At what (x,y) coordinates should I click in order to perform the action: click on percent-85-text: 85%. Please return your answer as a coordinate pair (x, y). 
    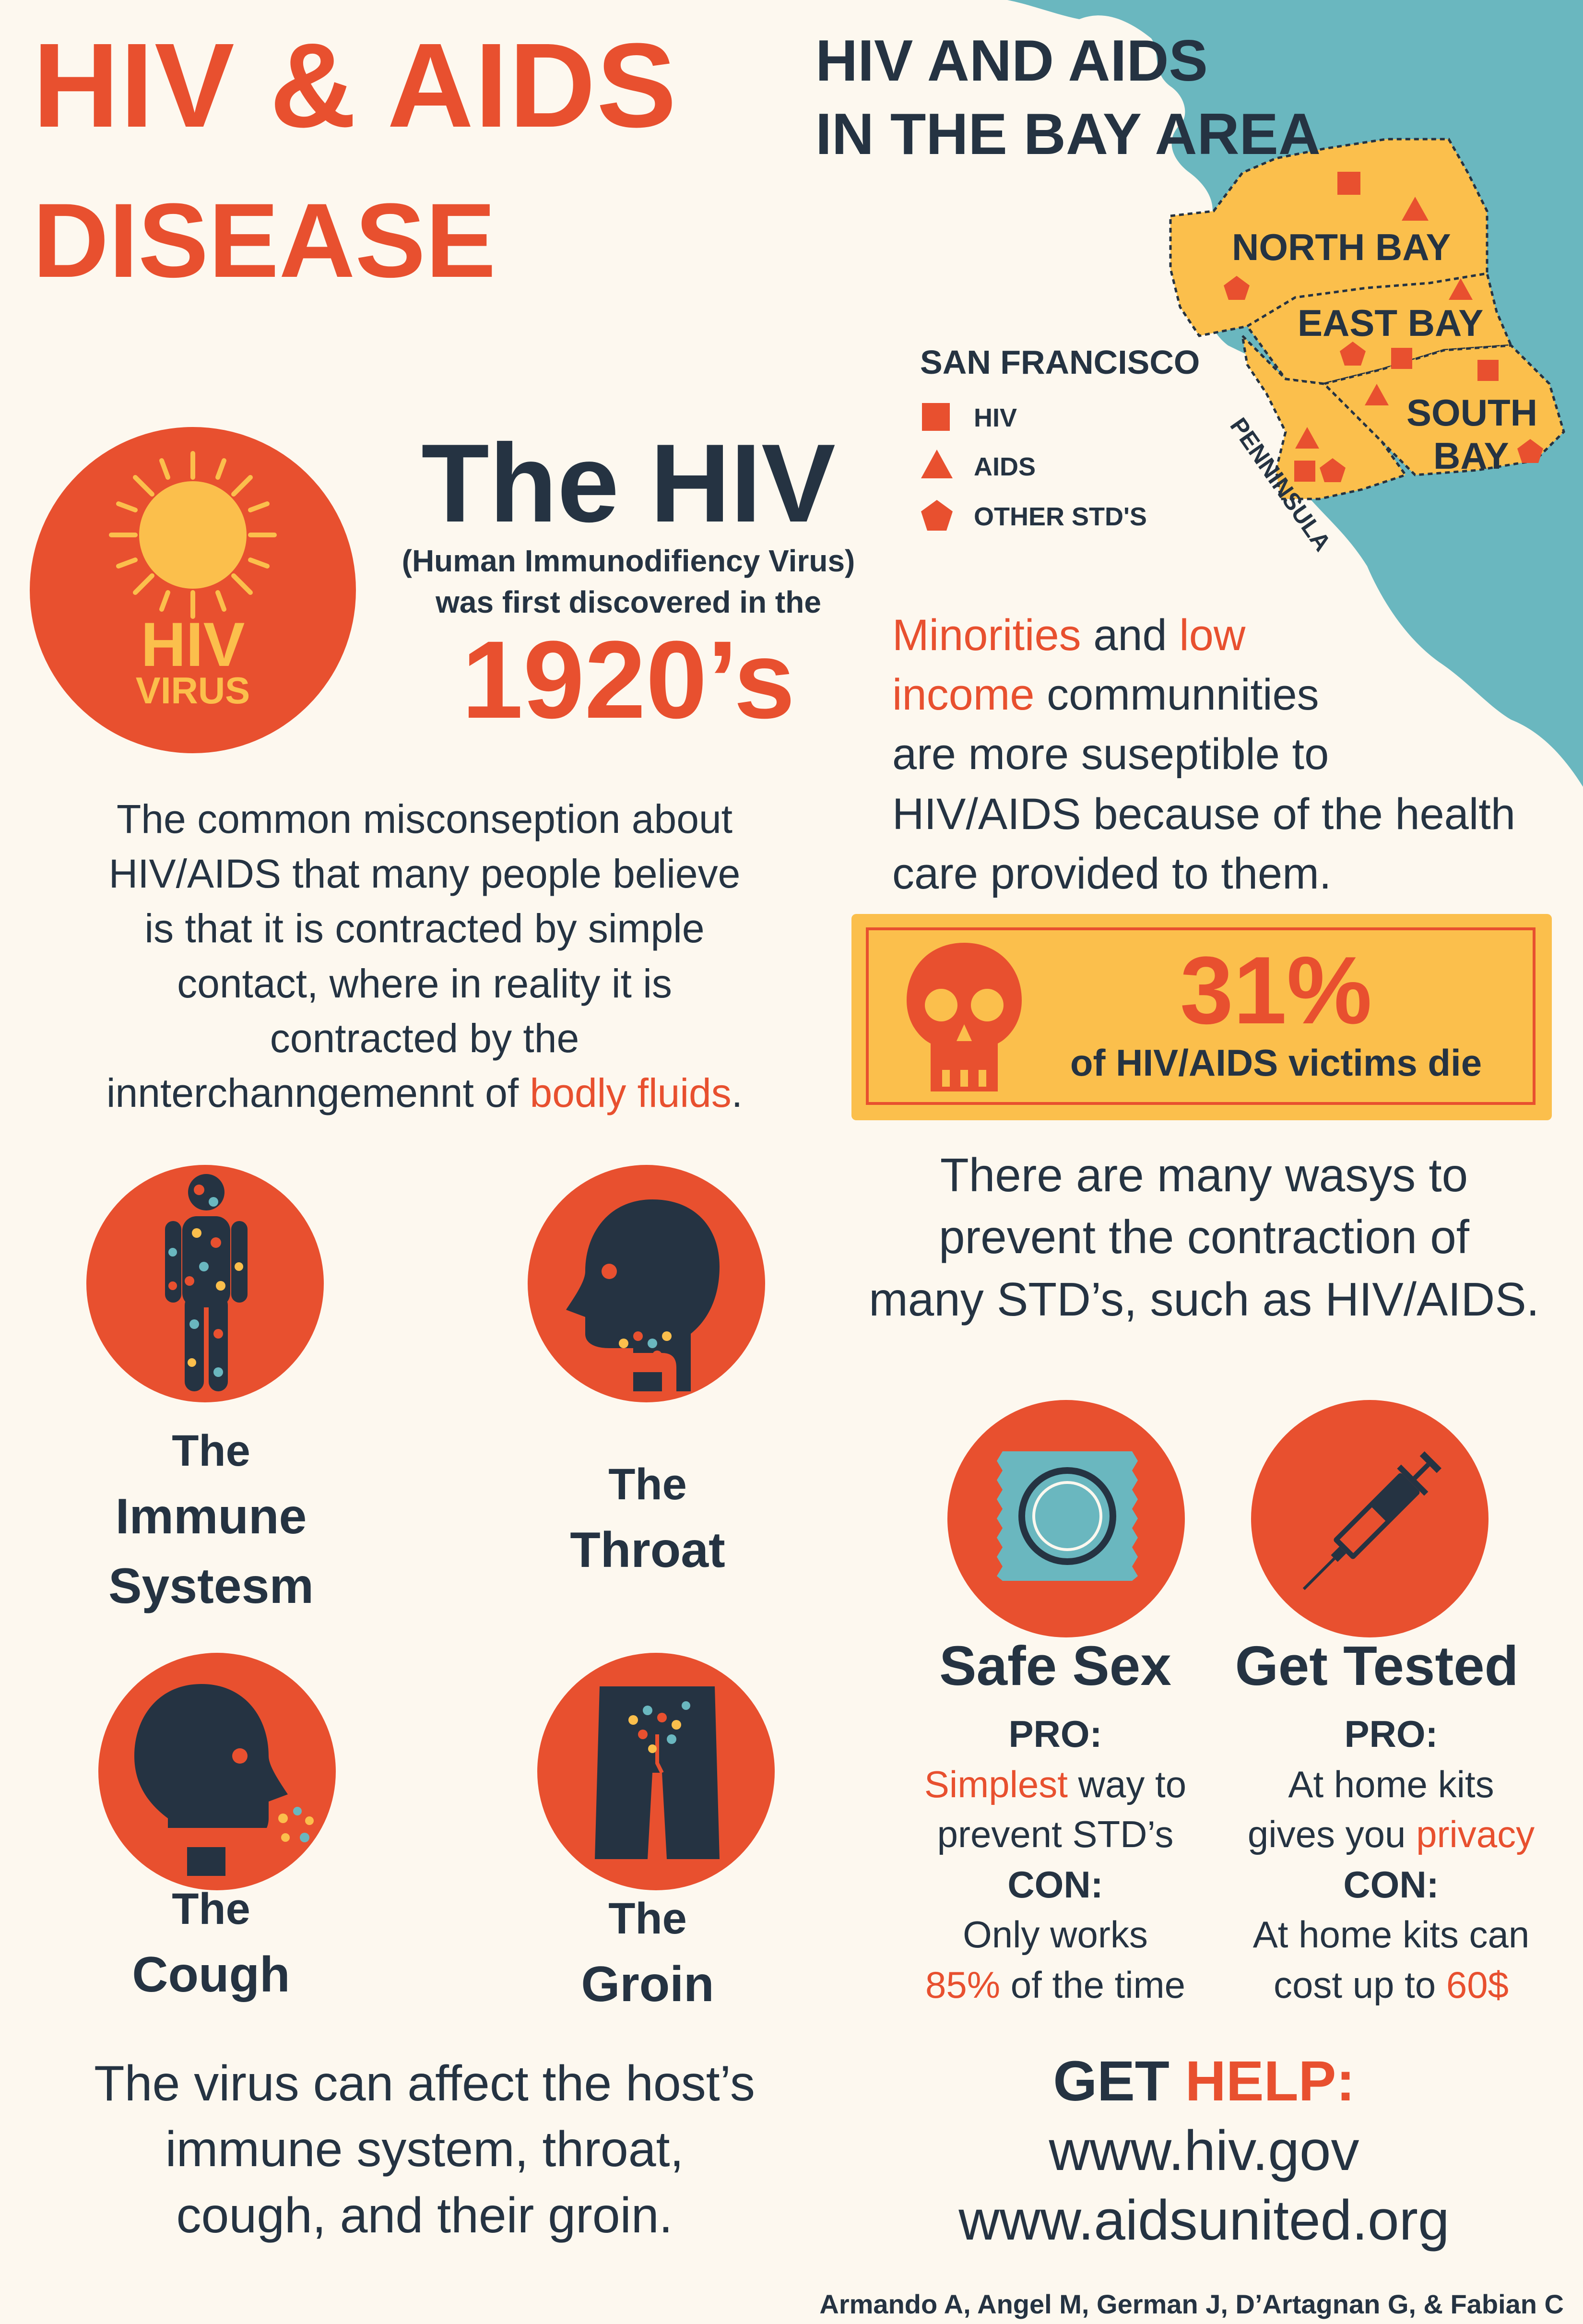
    Looking at the image, I should click on (963, 1985).